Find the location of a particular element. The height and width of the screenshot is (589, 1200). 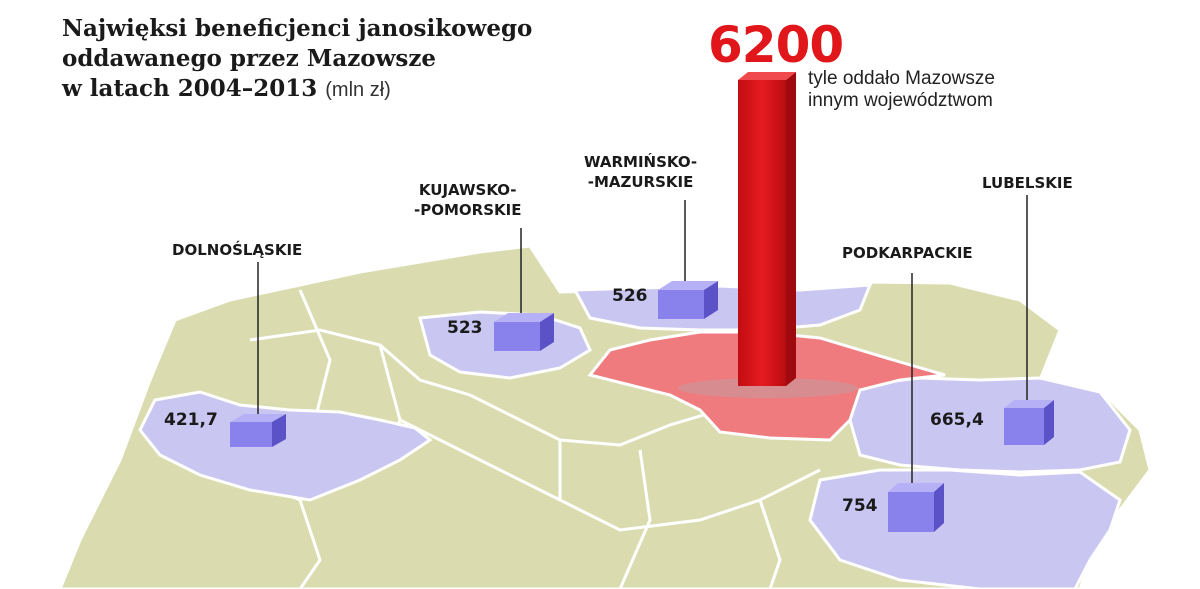

value-label-warminsko-mazurskie: 526 is located at coordinates (630, 296).